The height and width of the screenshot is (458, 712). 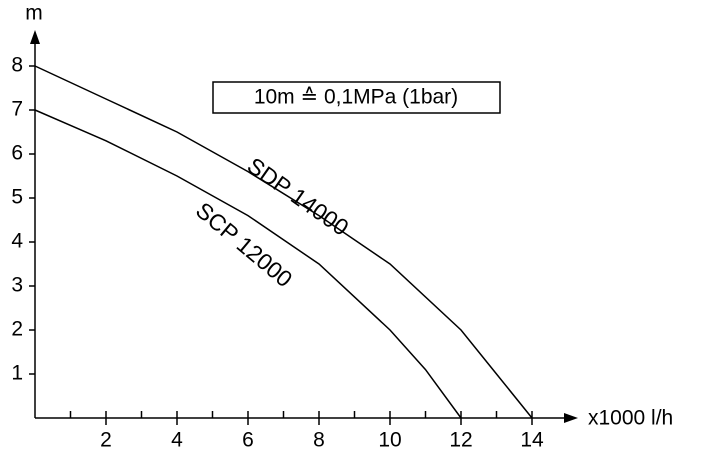 What do you see at coordinates (298, 196) in the screenshot?
I see `series-label: SDP 14000` at bounding box center [298, 196].